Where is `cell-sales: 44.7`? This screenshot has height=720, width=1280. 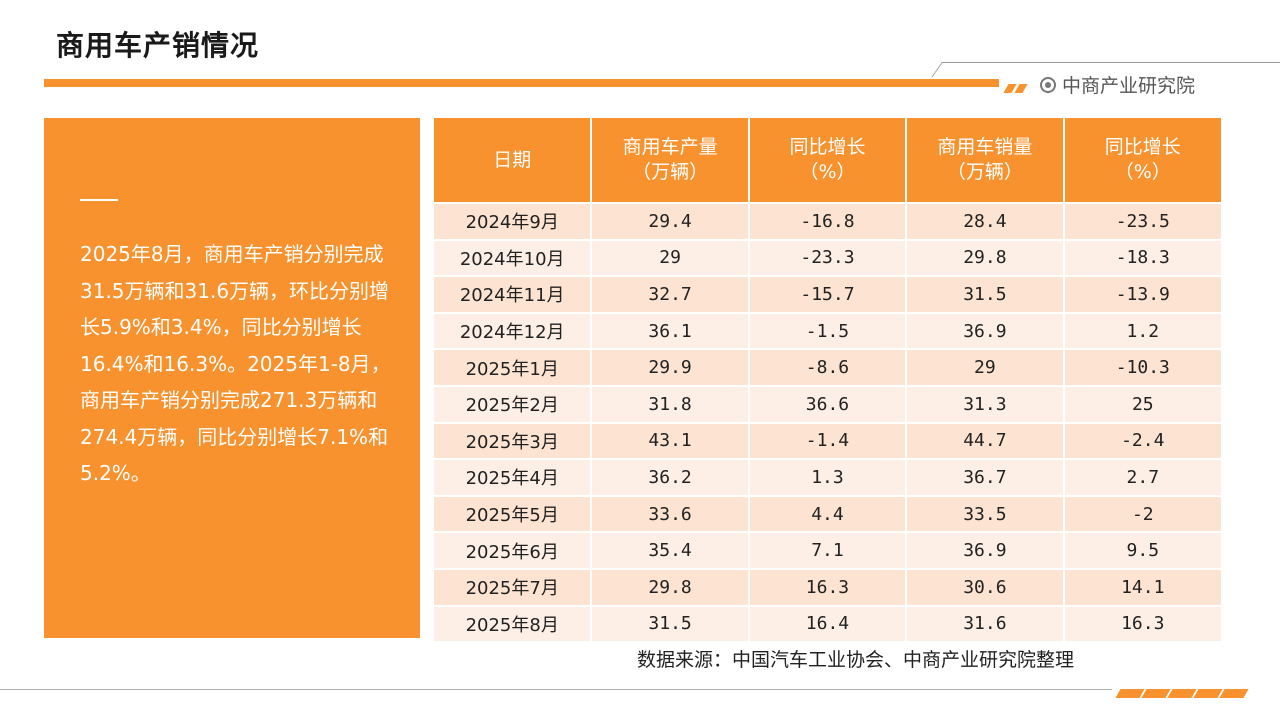 cell-sales: 44.7 is located at coordinates (985, 441).